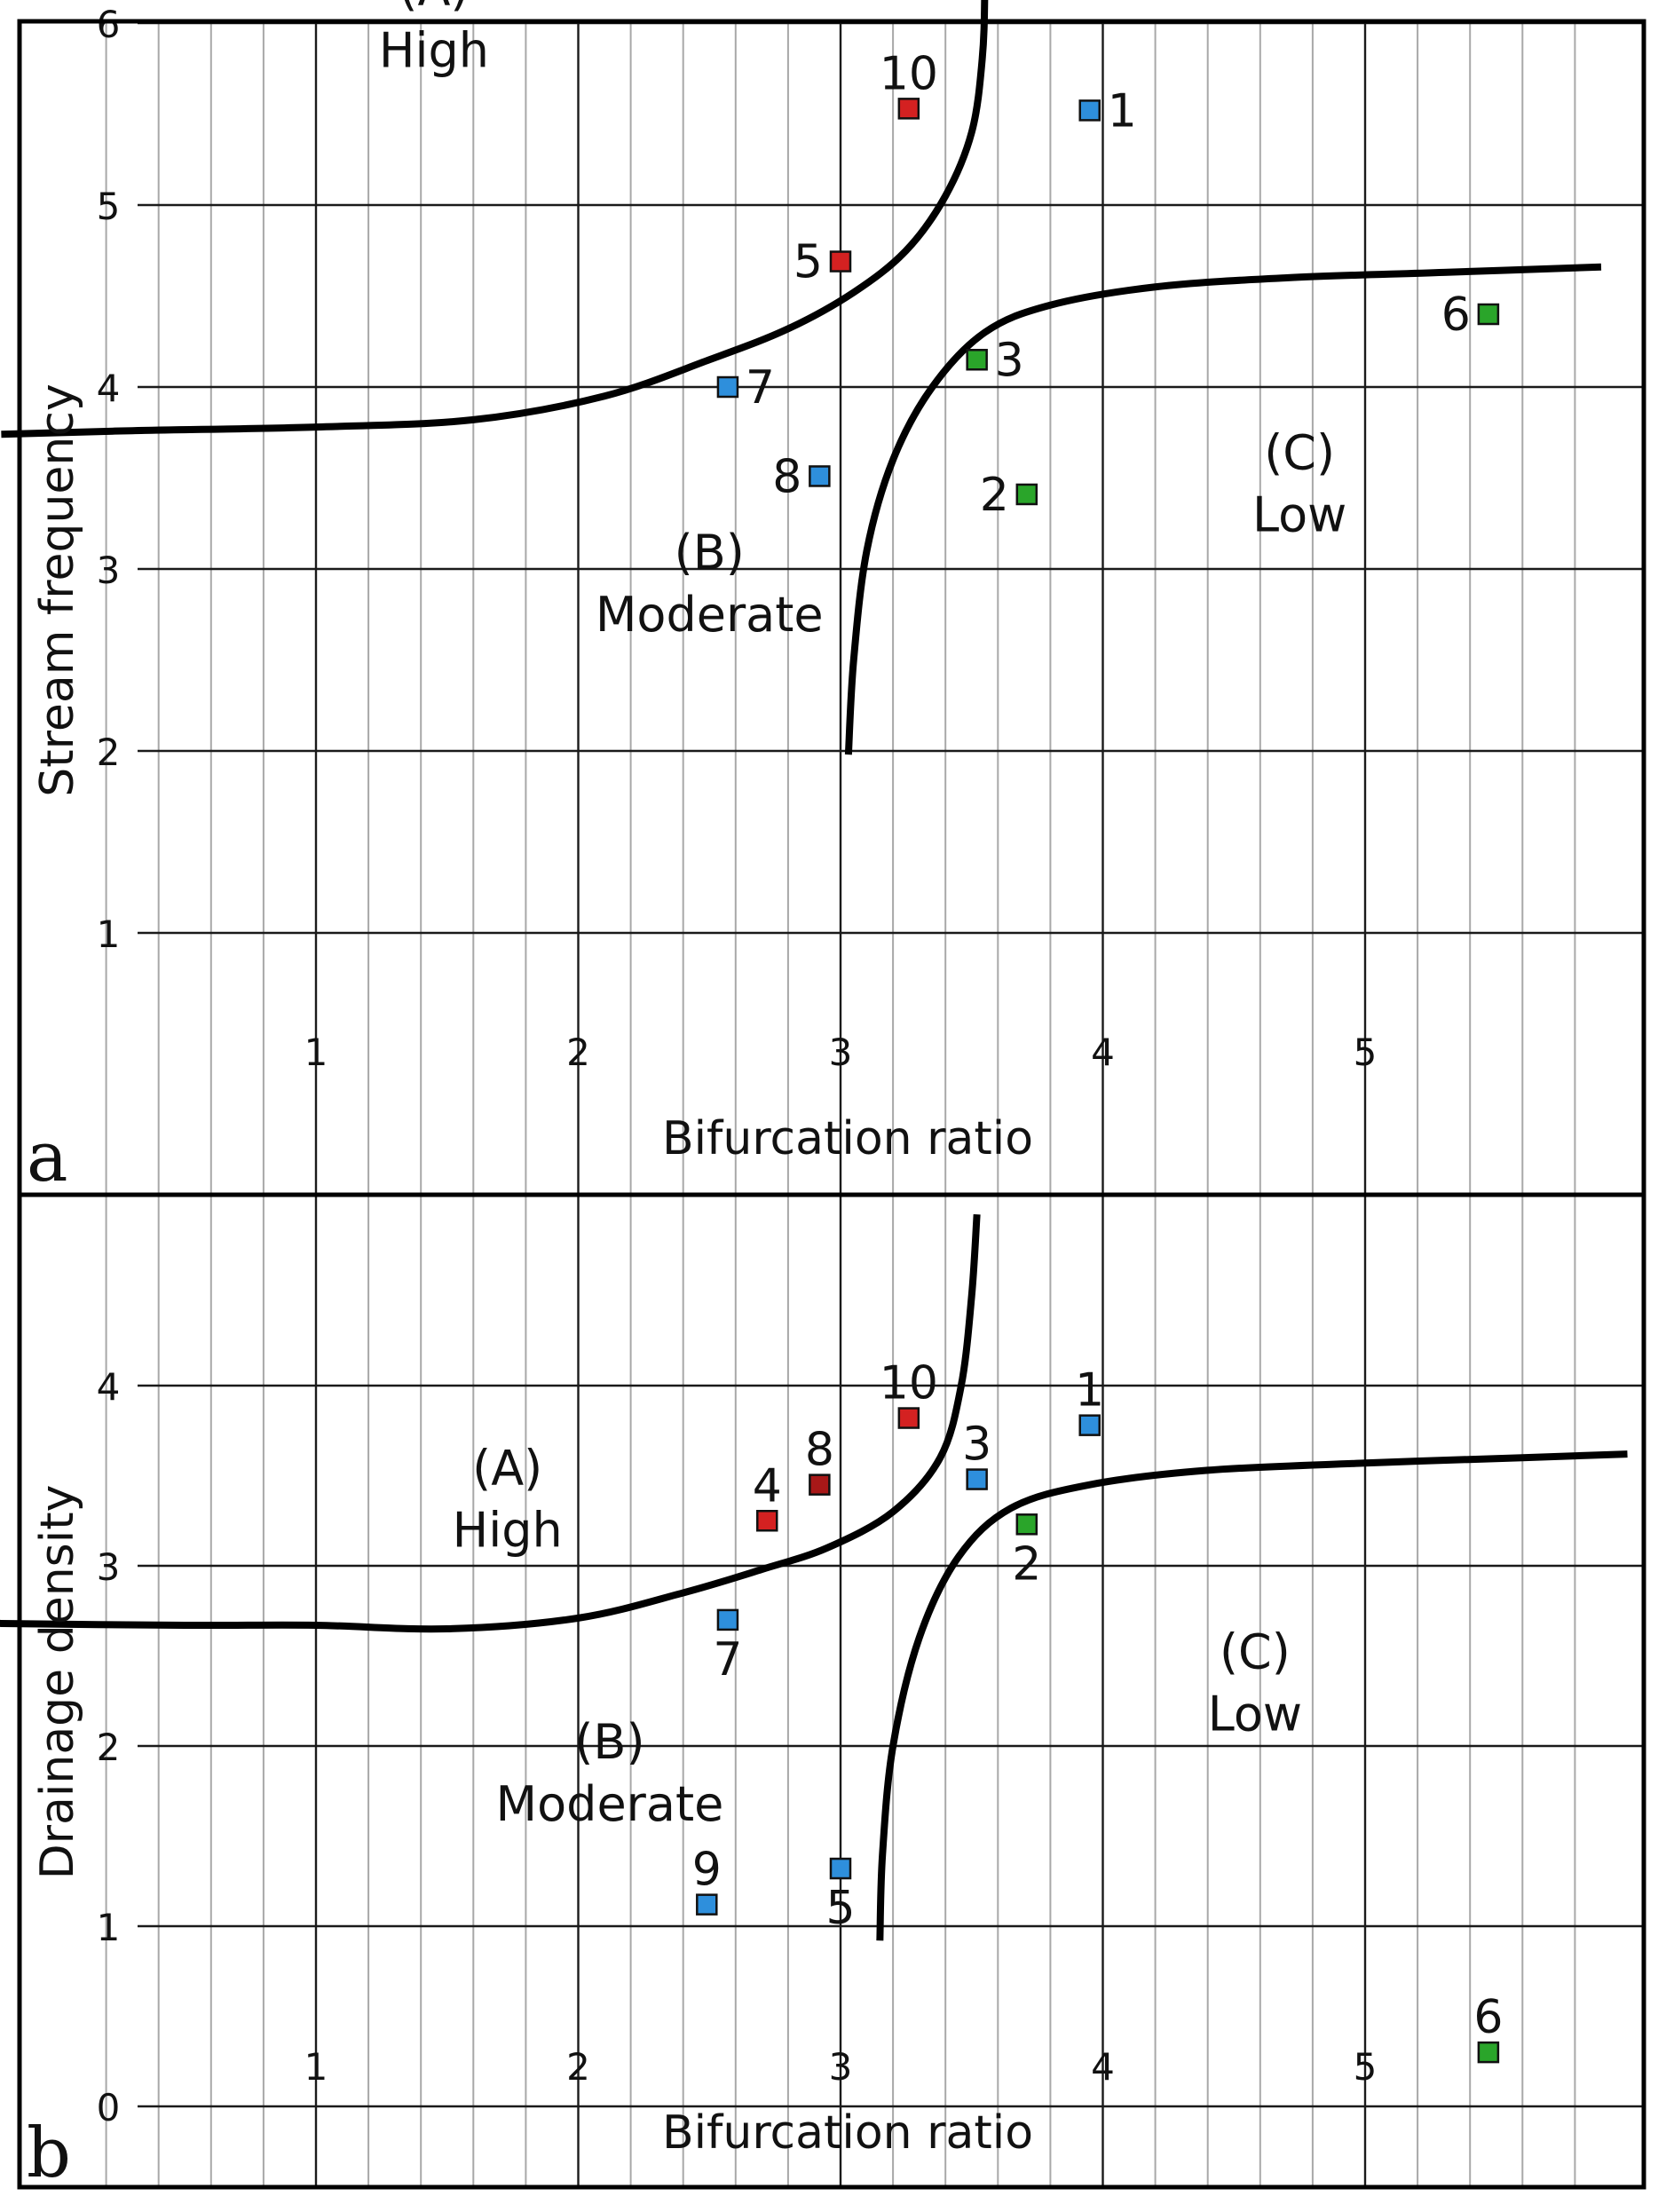  I want to click on panel-letter: a, so click(47, 1157).